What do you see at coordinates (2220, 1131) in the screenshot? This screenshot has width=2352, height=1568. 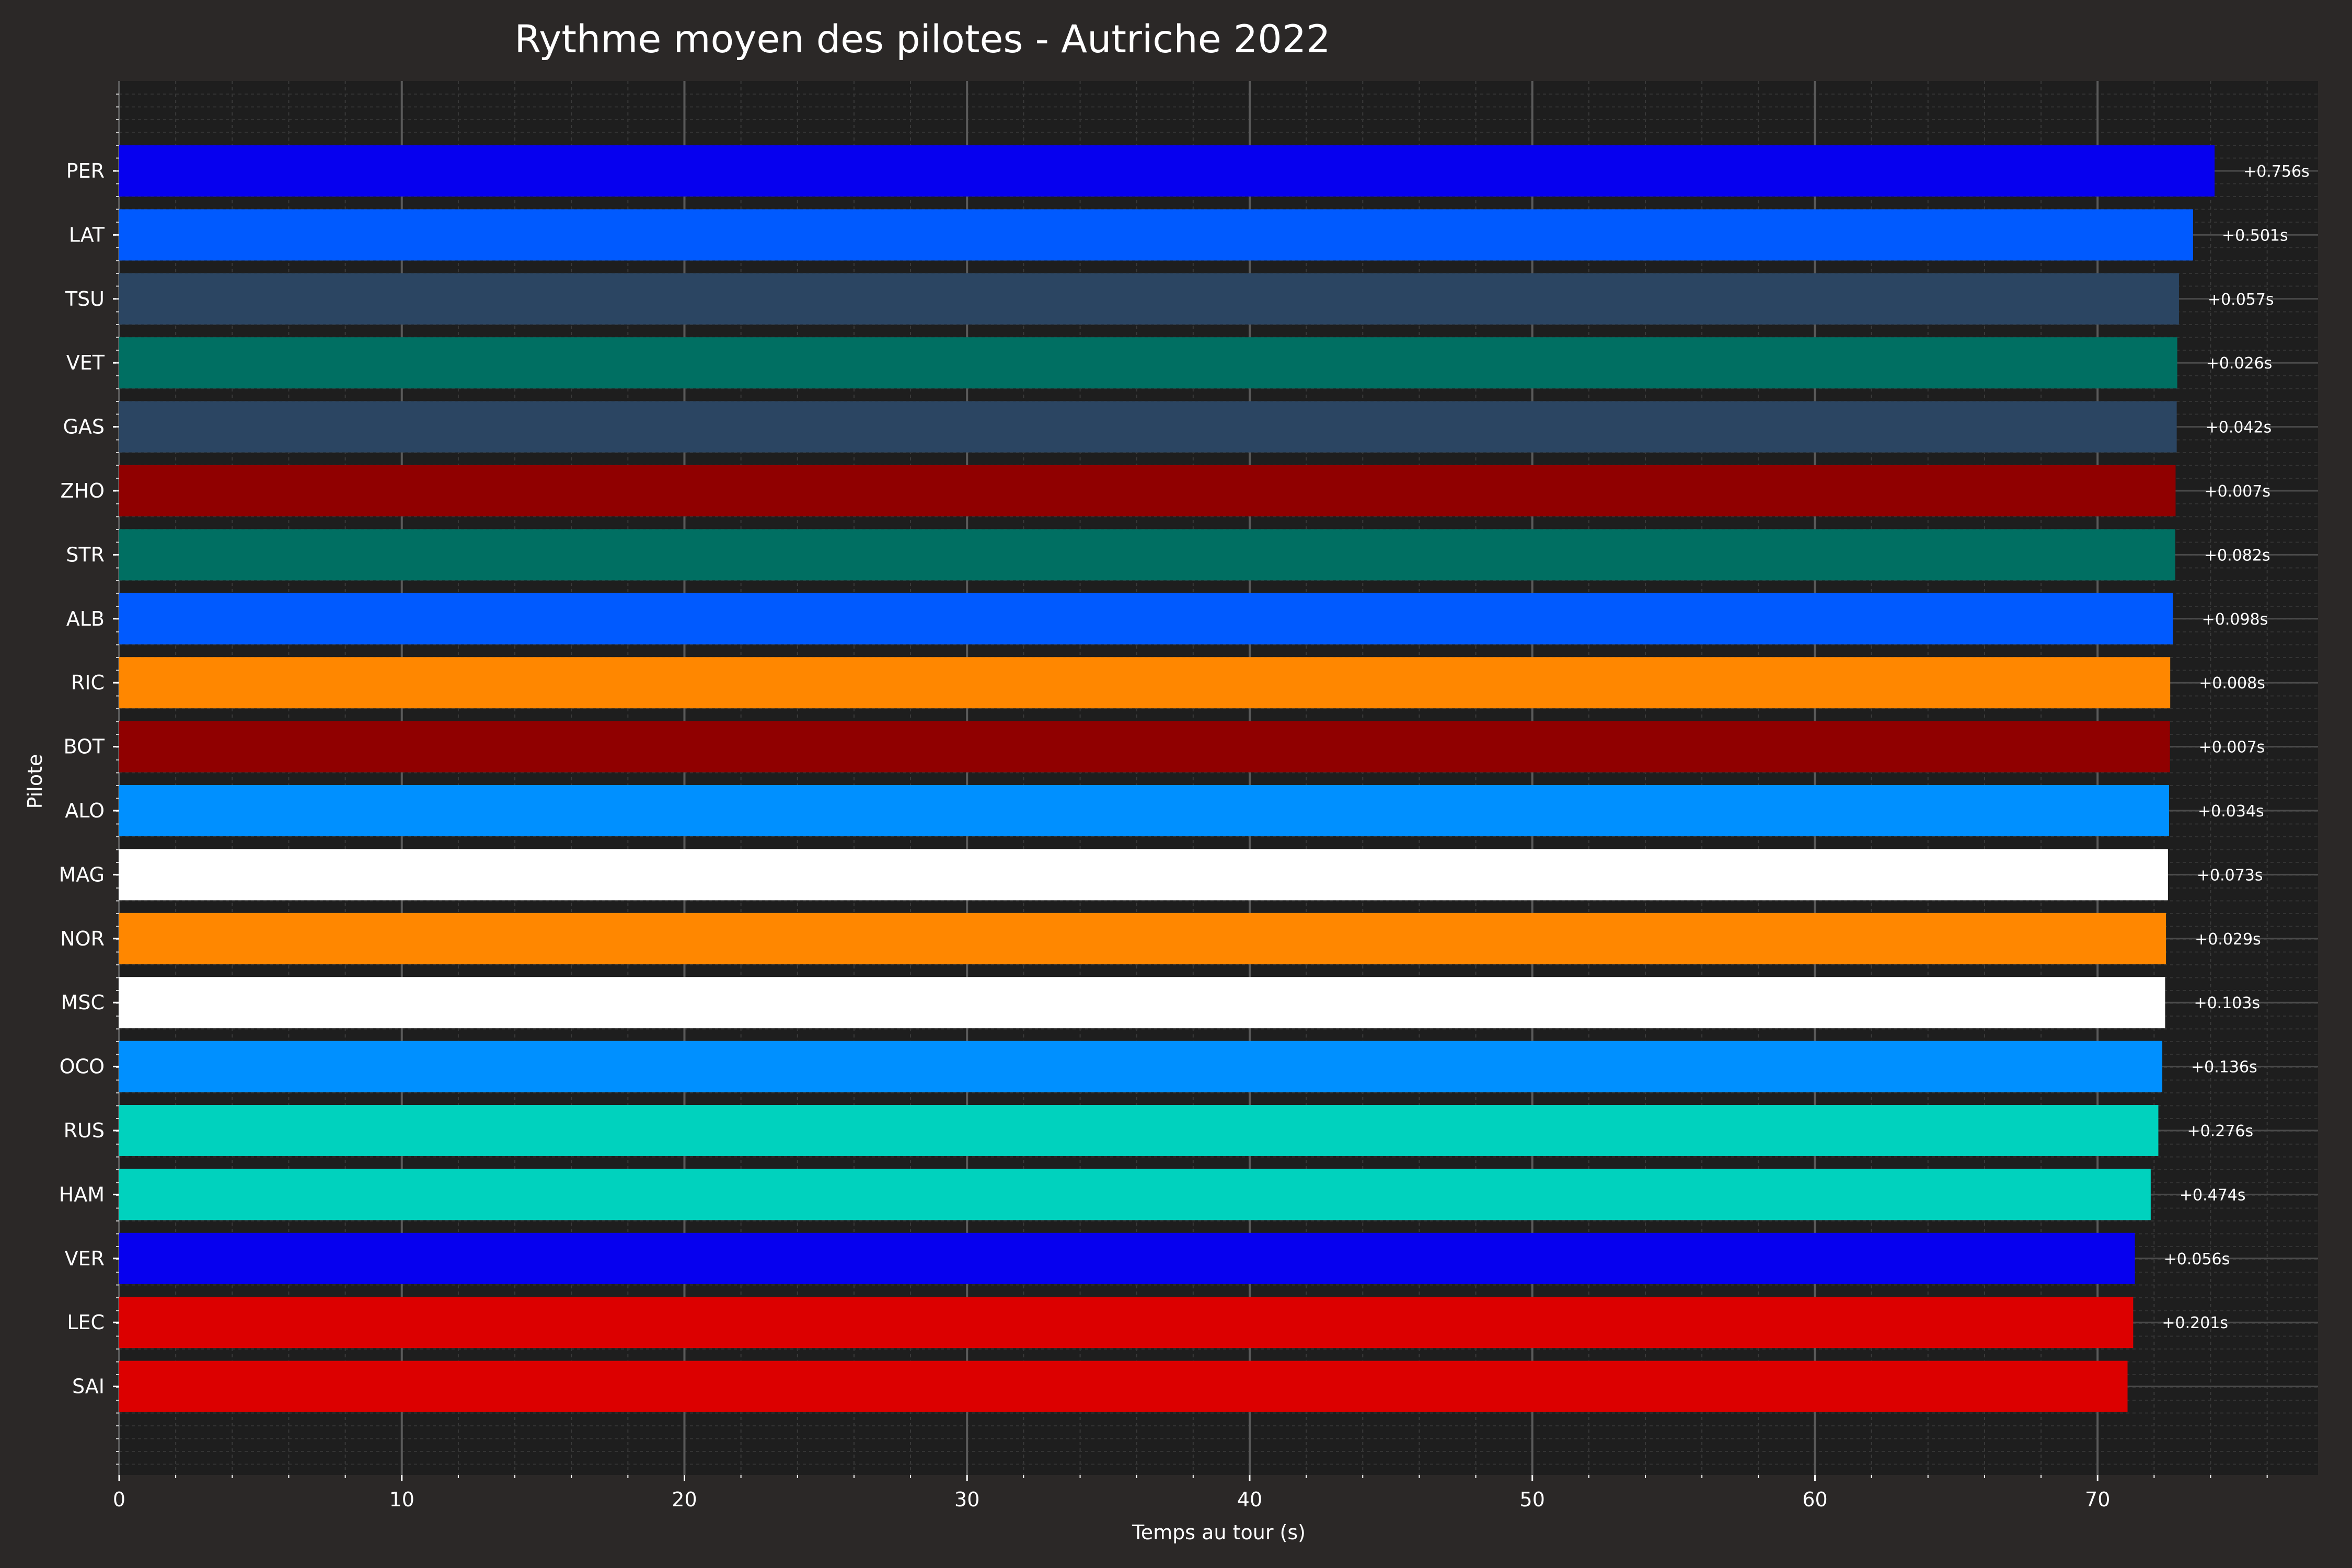 I see `gap-label: +0.276s` at bounding box center [2220, 1131].